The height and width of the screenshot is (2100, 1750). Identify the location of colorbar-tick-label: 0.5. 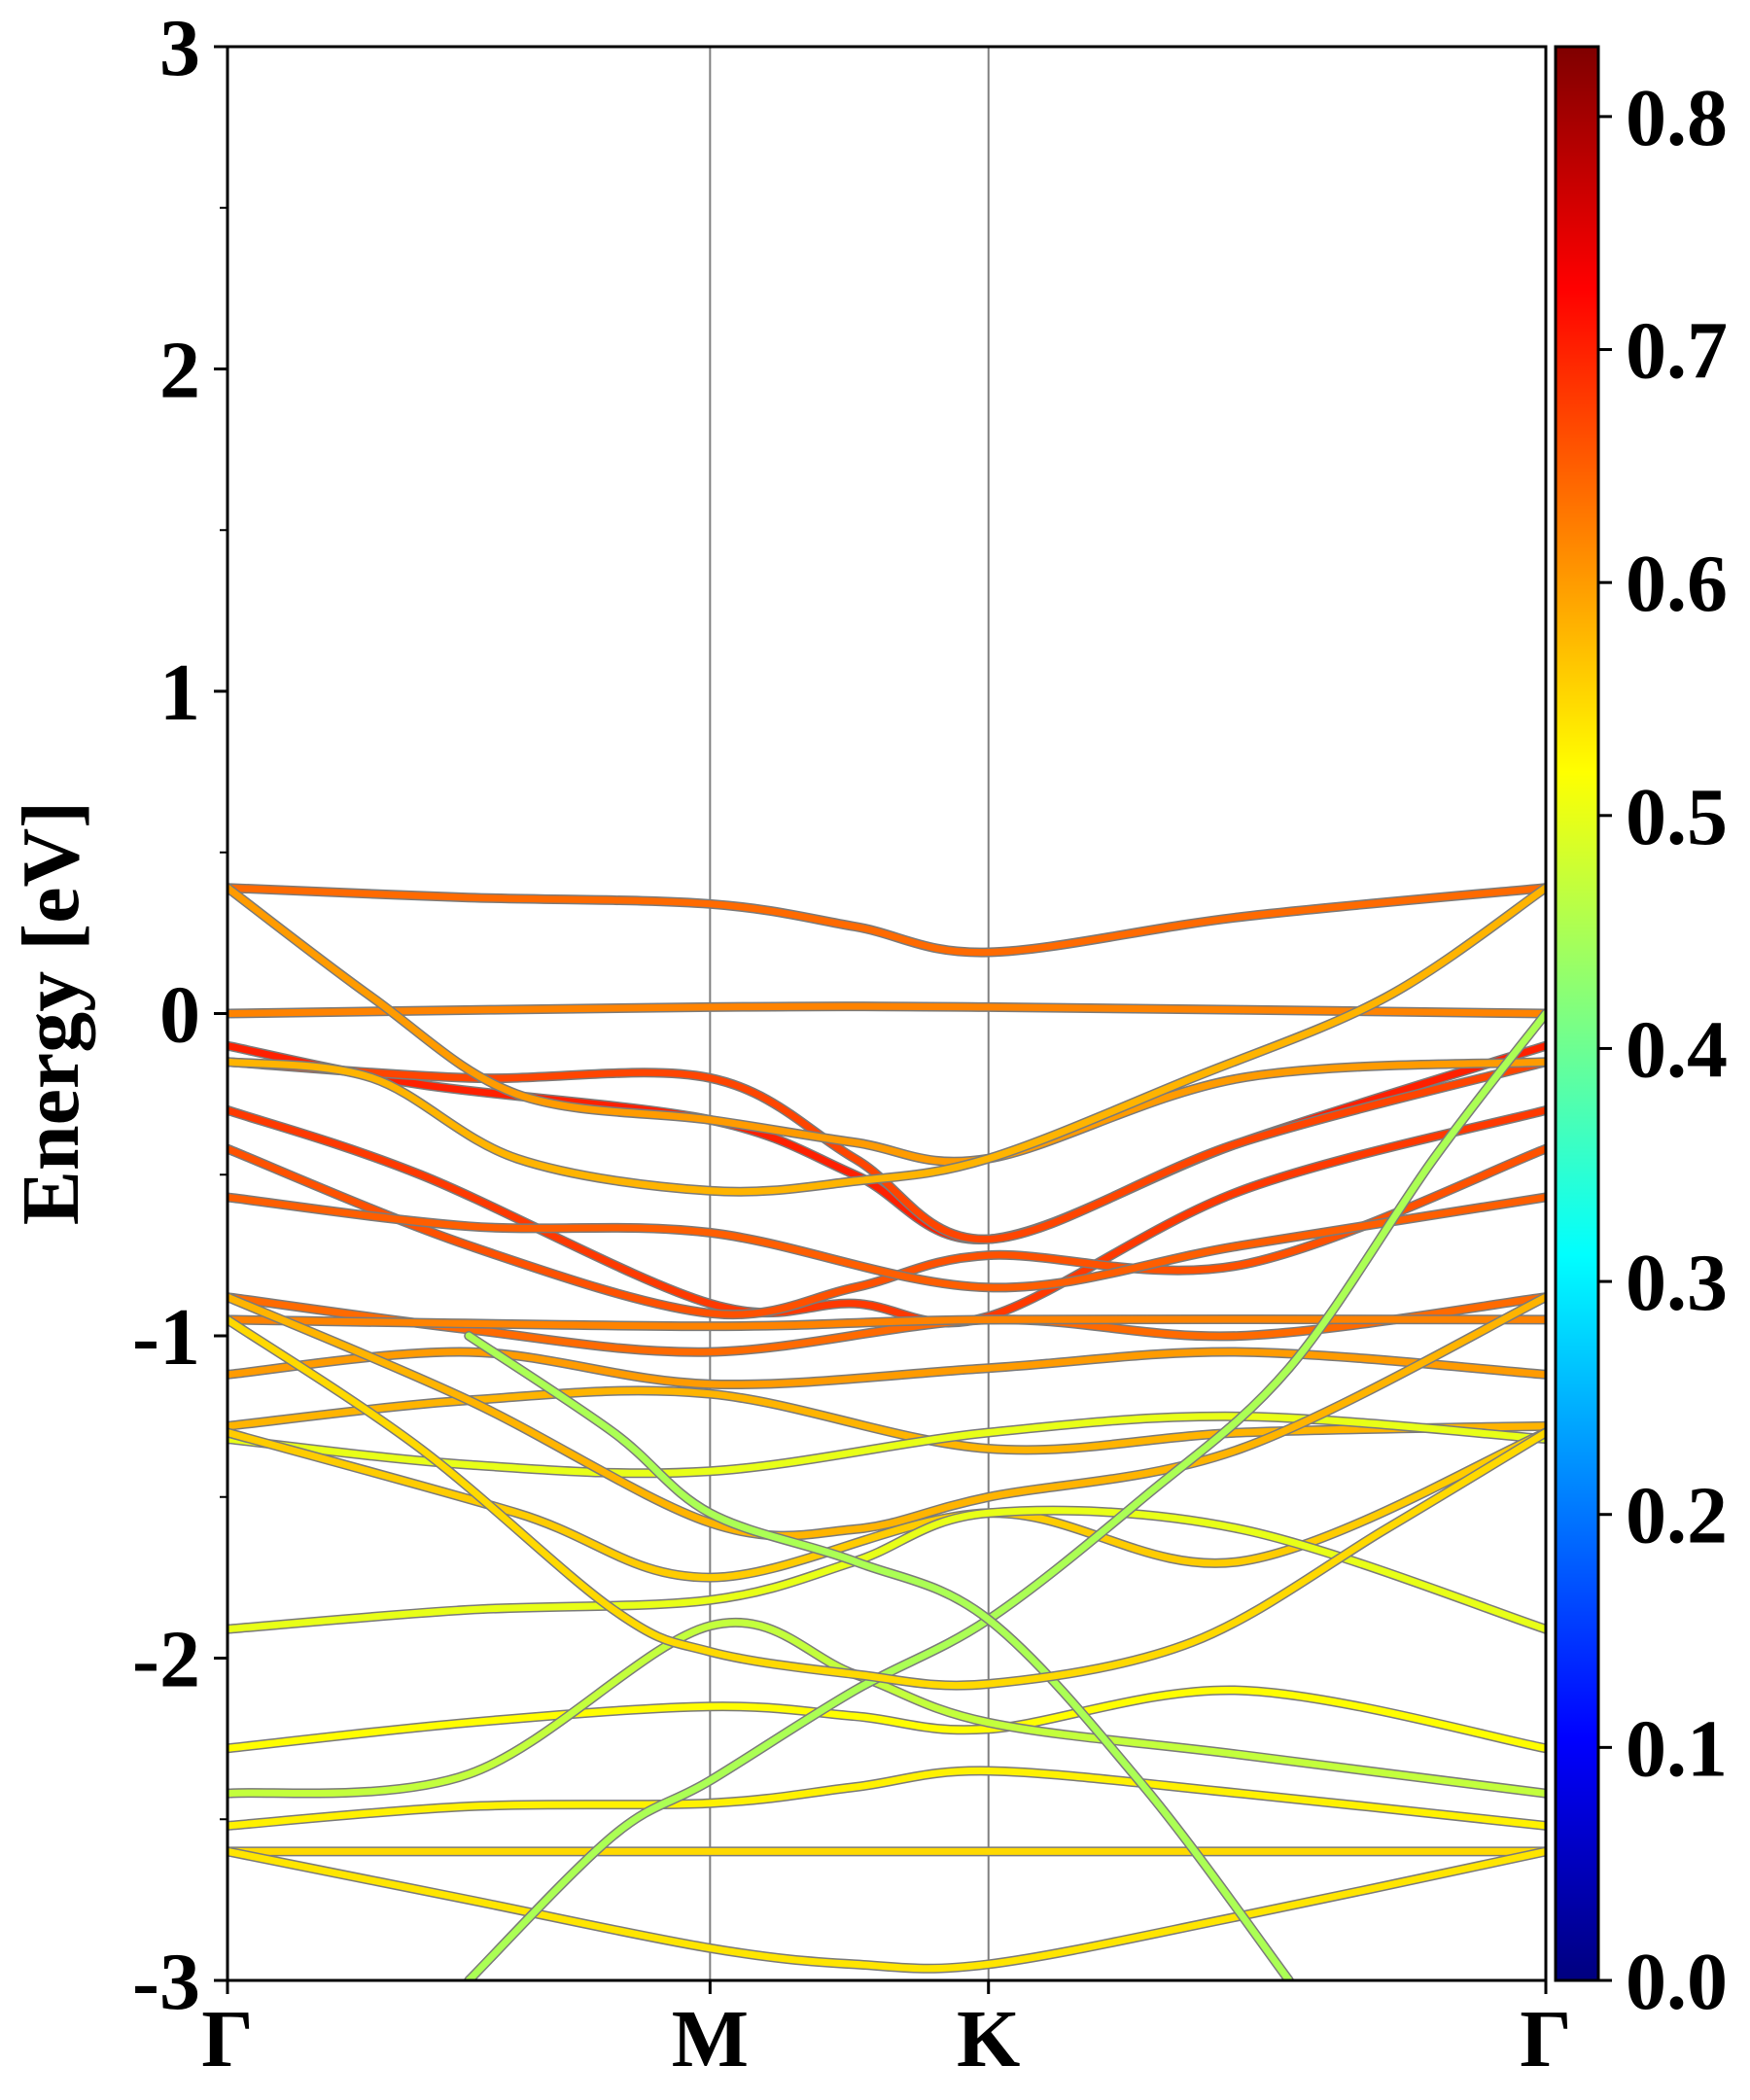
(1677, 817).